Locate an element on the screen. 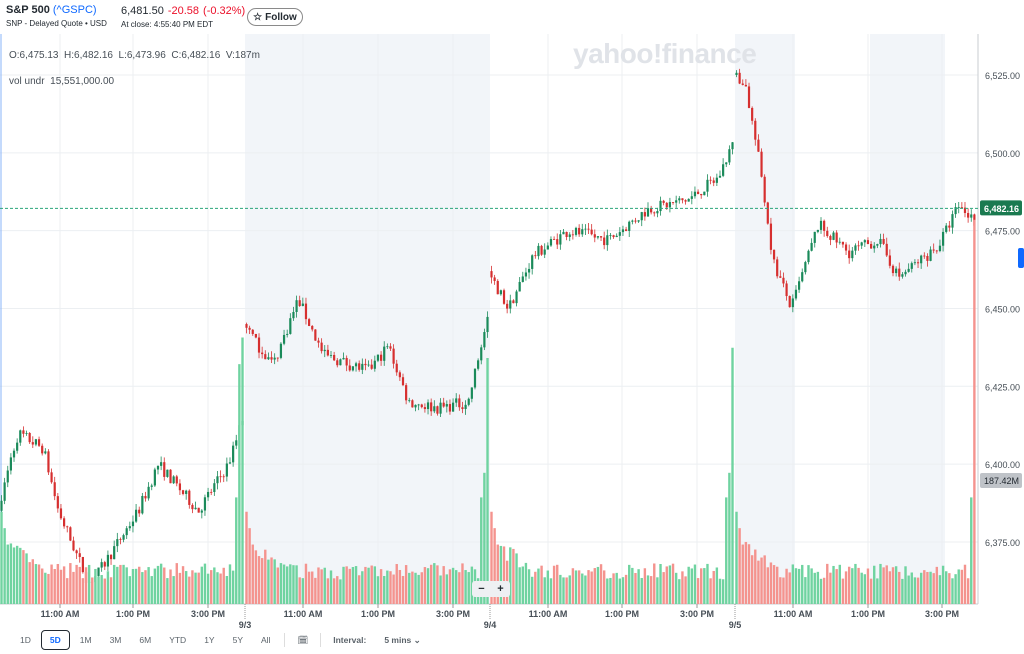  range-1m: 1M is located at coordinates (85, 640).